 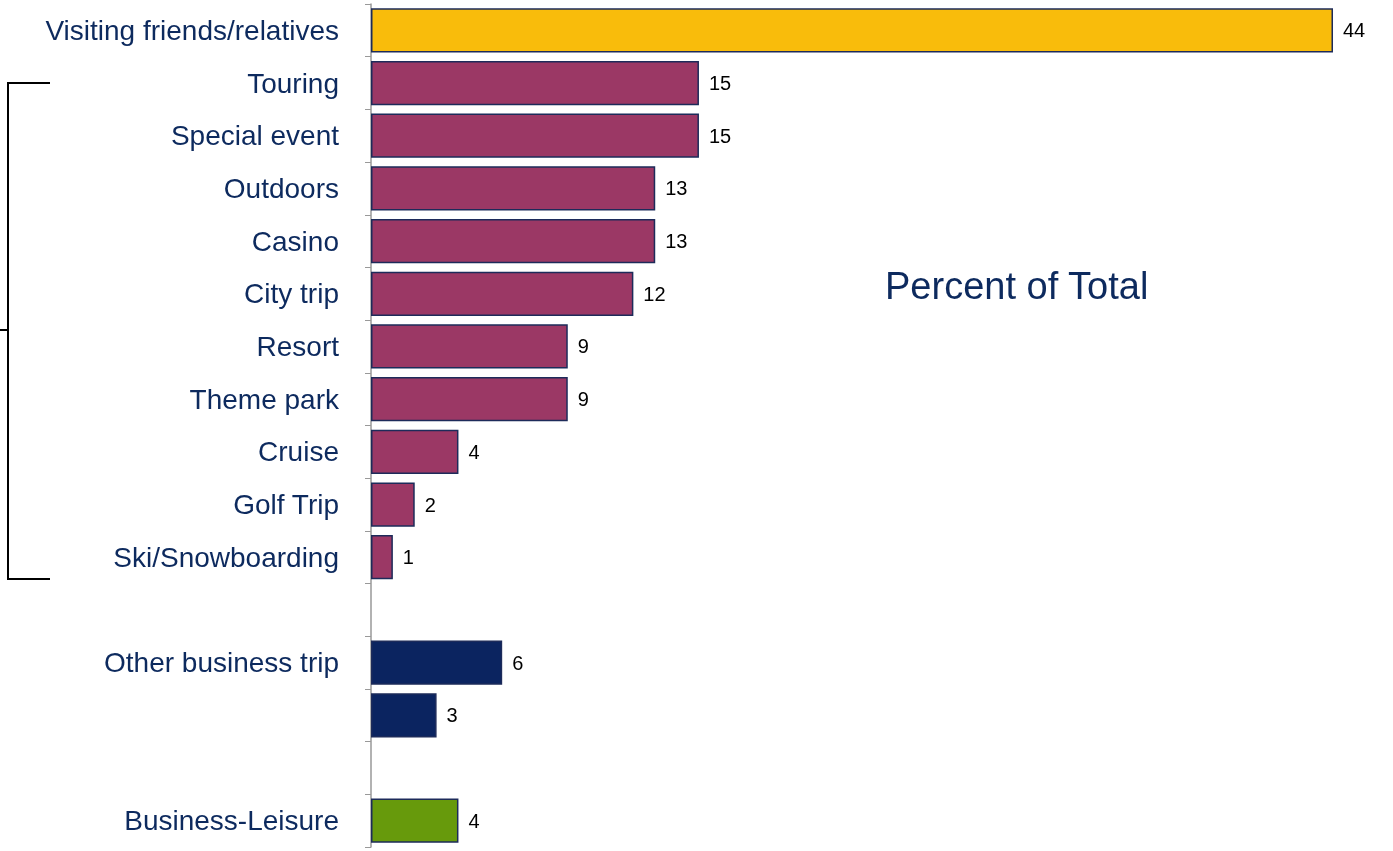 I want to click on y-tick-label: Casino, so click(x=295, y=241).